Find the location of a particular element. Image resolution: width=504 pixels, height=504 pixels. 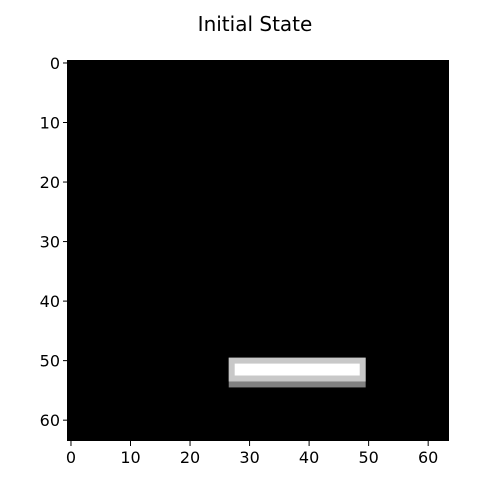

y-tick-label: 20 is located at coordinates (50, 182).